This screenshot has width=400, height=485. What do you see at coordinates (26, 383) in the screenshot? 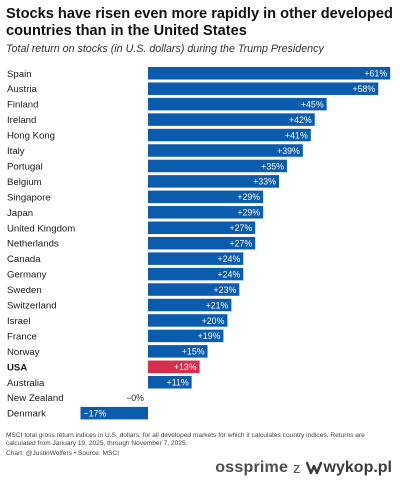
I see `category-label-australia: Australia` at bounding box center [26, 383].